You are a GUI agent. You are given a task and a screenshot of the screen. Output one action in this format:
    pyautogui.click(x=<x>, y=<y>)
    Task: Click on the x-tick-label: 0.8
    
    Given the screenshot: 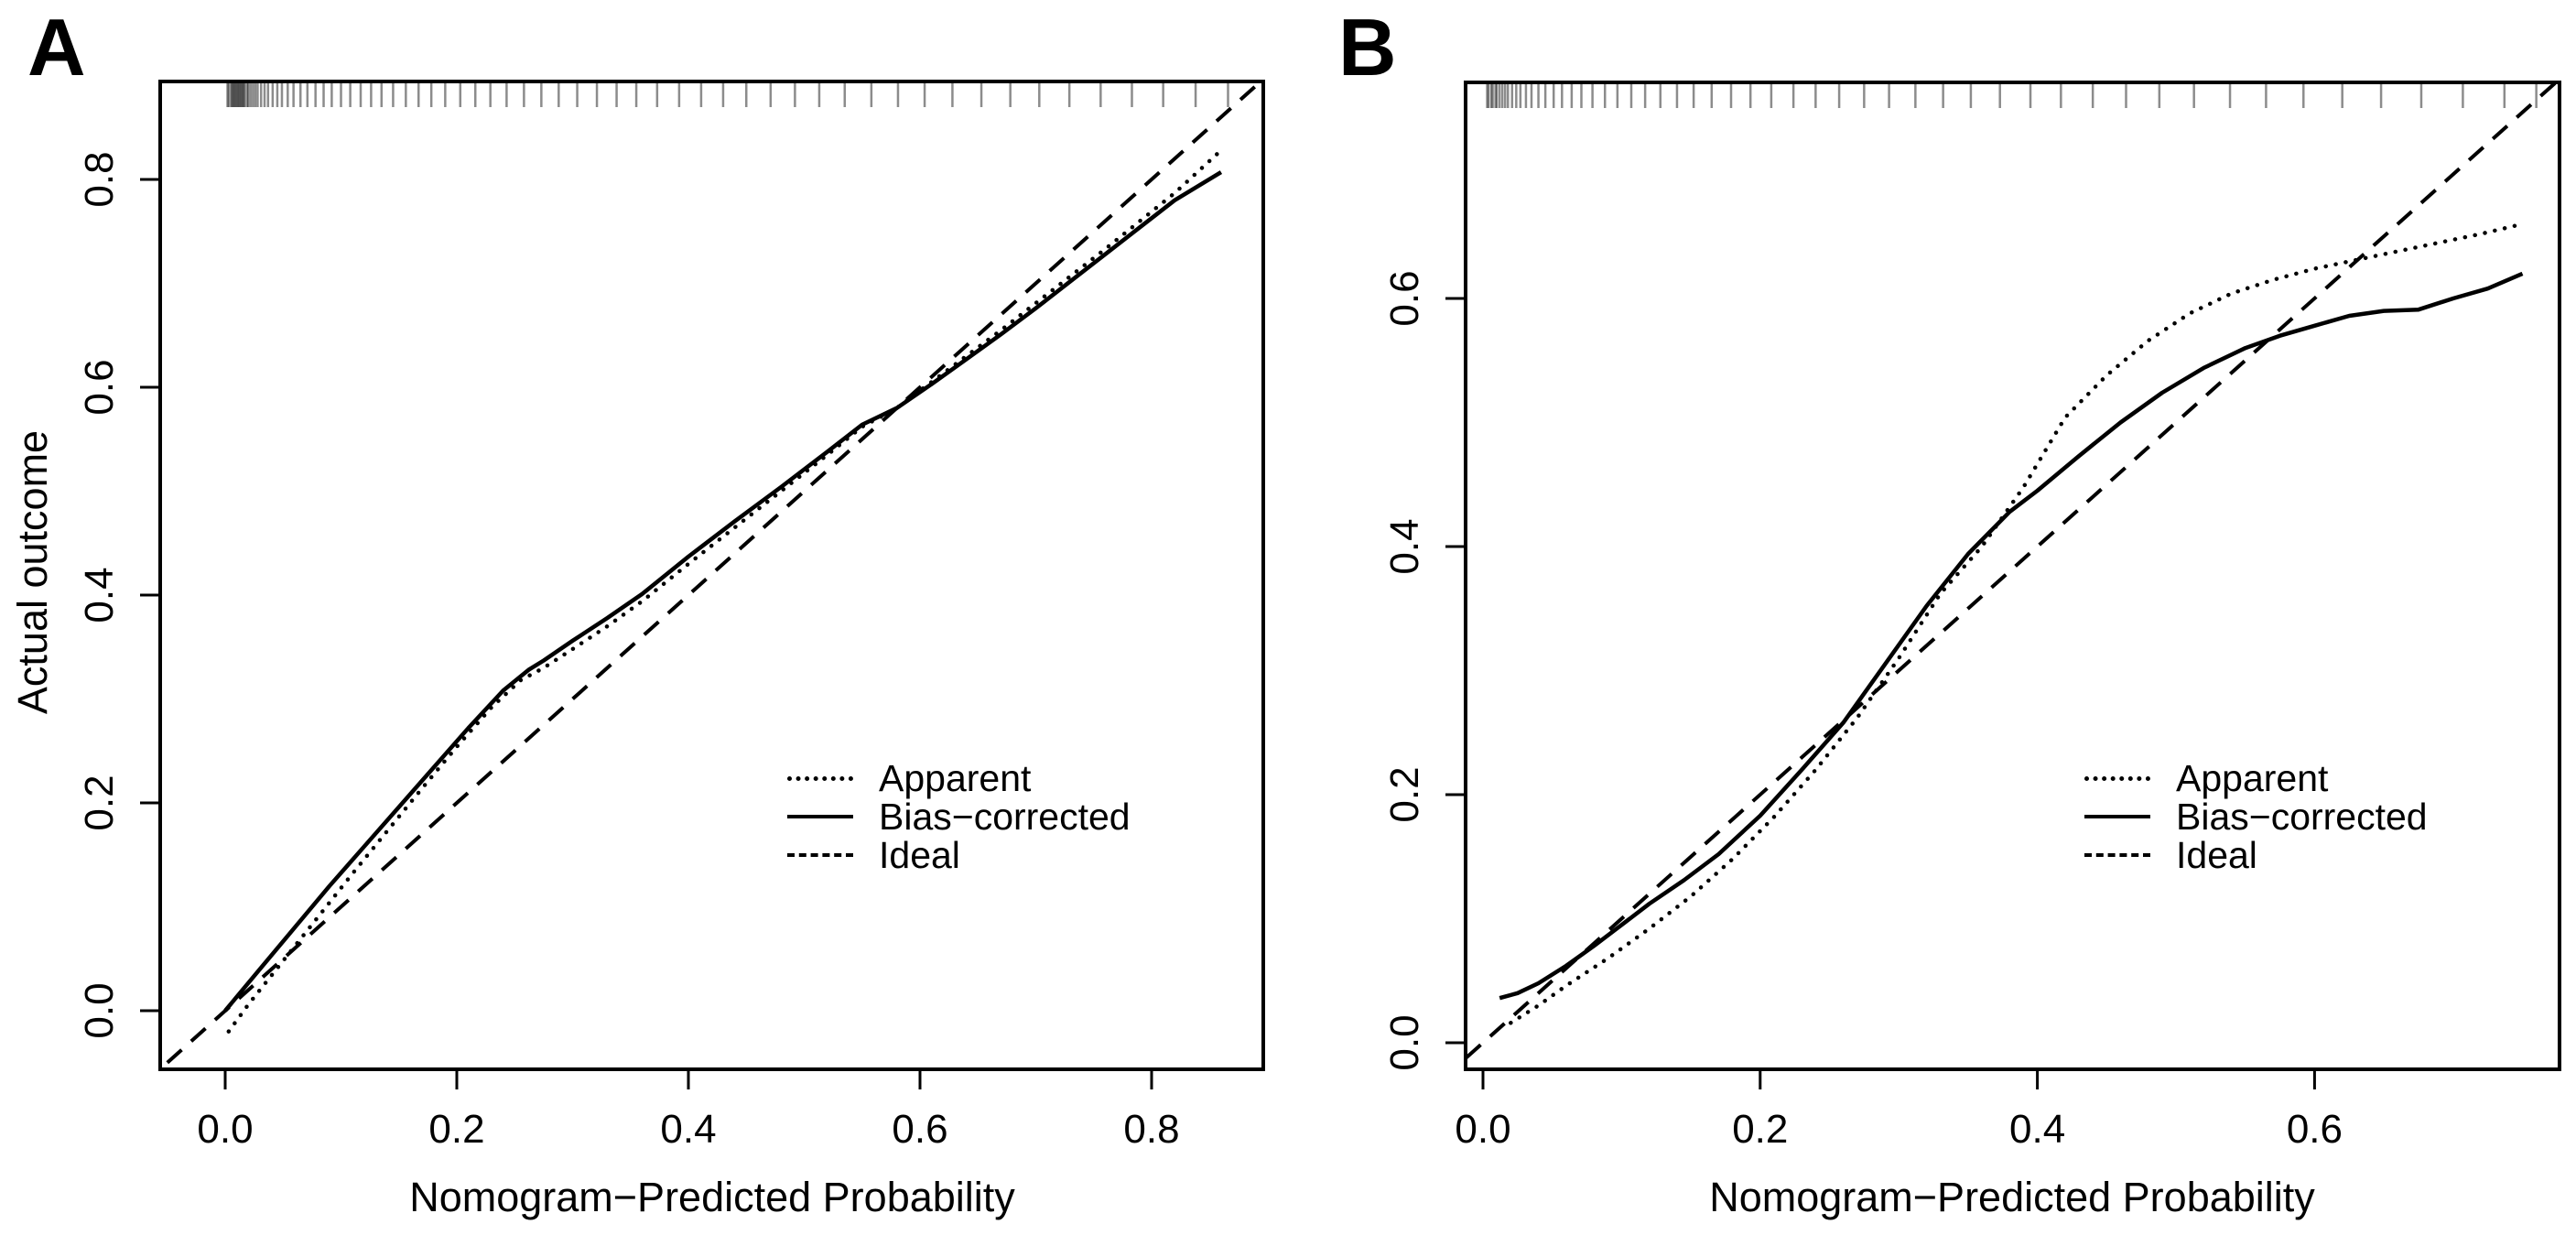 What is the action you would take?
    pyautogui.click(x=1151, y=1129)
    